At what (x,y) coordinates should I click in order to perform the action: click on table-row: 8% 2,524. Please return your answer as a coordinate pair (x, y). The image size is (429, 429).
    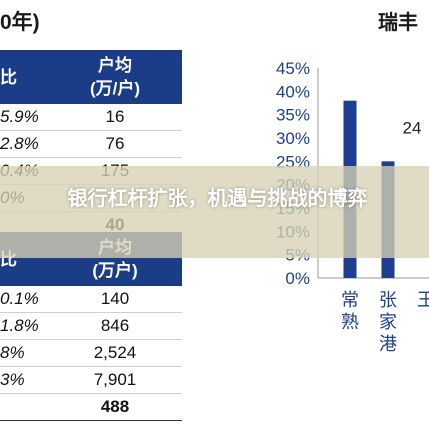
    Looking at the image, I should click on (91, 353).